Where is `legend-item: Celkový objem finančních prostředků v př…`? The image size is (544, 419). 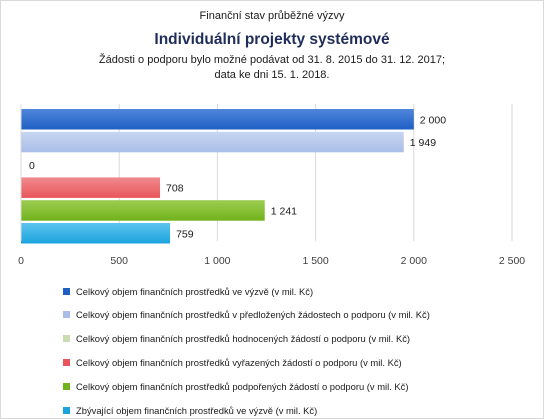
legend-item: Celkový objem finančních prostředků v př… is located at coordinates (246, 315).